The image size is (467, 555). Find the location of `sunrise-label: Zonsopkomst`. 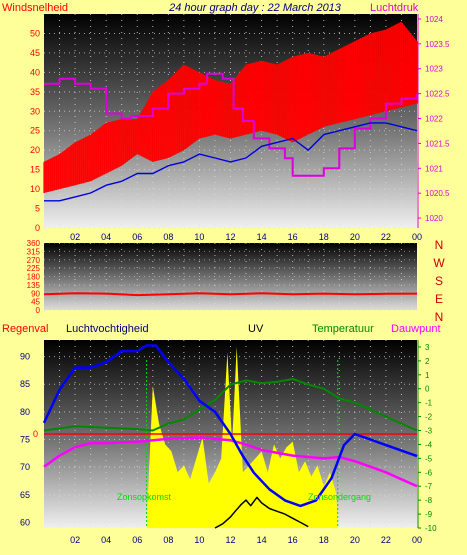

sunrise-label: Zonsopkomst is located at coordinates (144, 497).